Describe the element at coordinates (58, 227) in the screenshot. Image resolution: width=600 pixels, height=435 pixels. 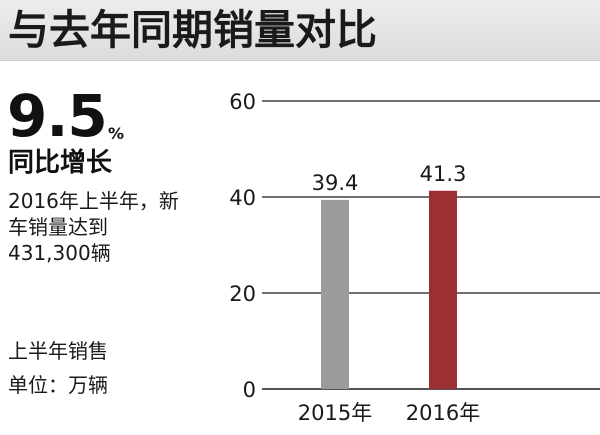
I see `description-line-2: 车销量达到` at that location.